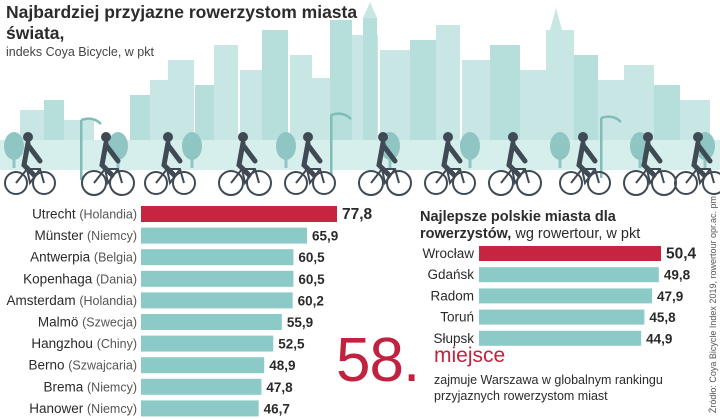 The image size is (720, 419). I want to click on bar-münster, so click(224, 235).